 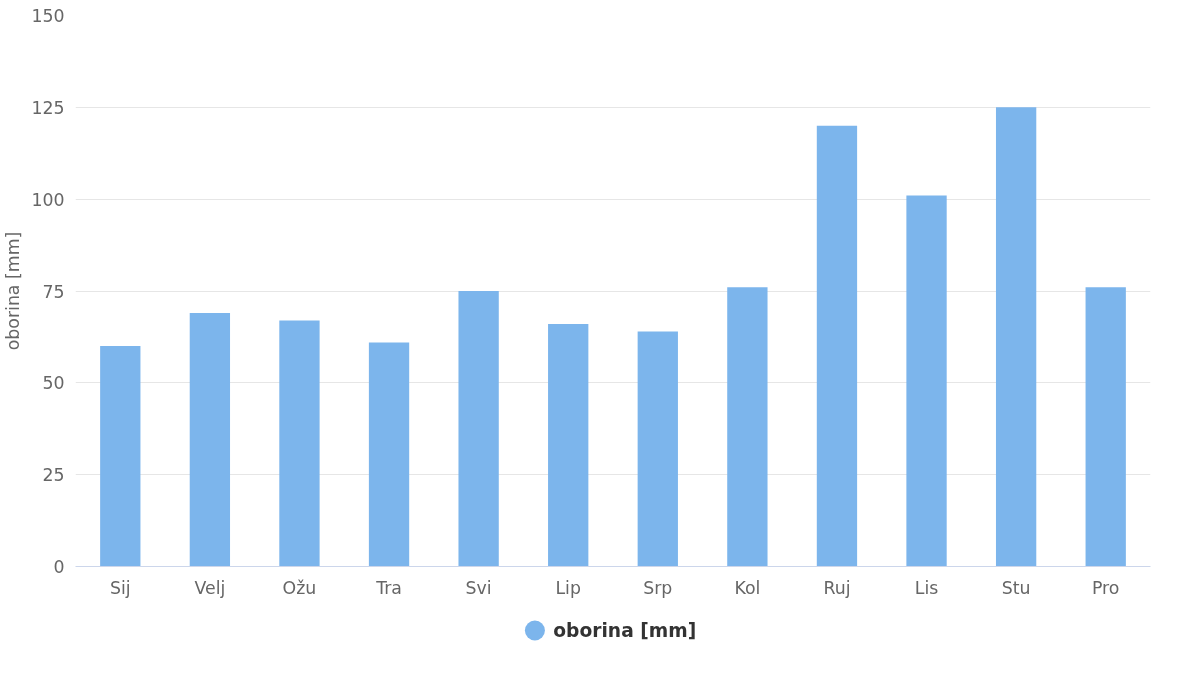 What do you see at coordinates (53, 475) in the screenshot?
I see `y-tick-label: 25` at bounding box center [53, 475].